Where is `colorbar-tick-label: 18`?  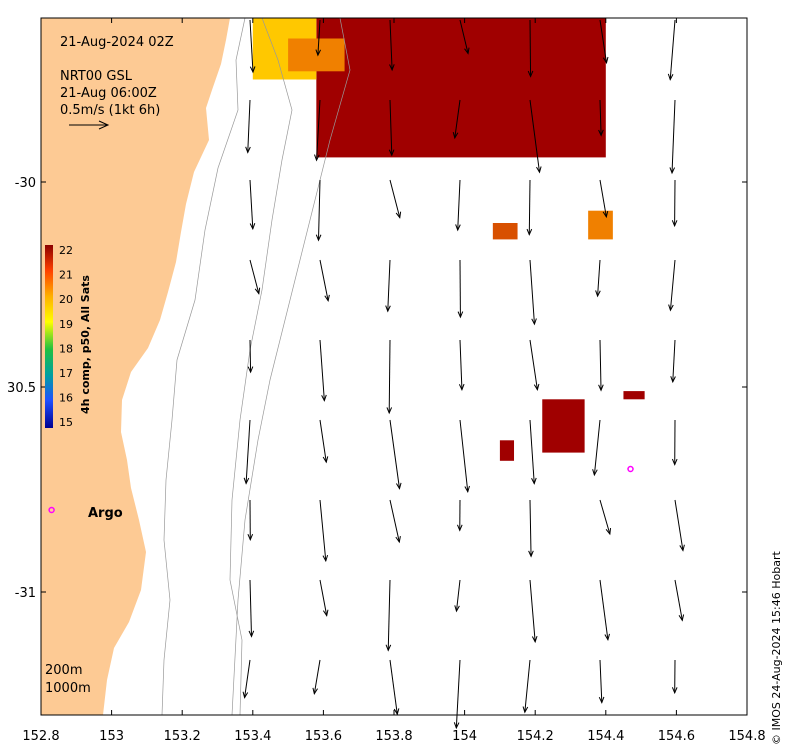 colorbar-tick-label: 18 is located at coordinates (66, 348).